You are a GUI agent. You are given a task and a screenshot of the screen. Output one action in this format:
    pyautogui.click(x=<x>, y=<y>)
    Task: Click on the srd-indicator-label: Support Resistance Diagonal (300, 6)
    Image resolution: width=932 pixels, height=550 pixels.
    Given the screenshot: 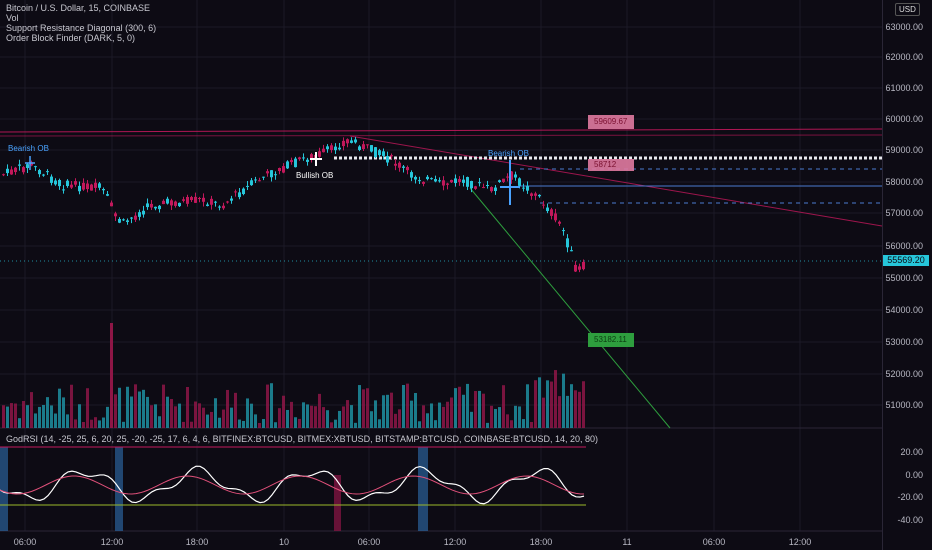 What is the action you would take?
    pyautogui.click(x=81, y=28)
    